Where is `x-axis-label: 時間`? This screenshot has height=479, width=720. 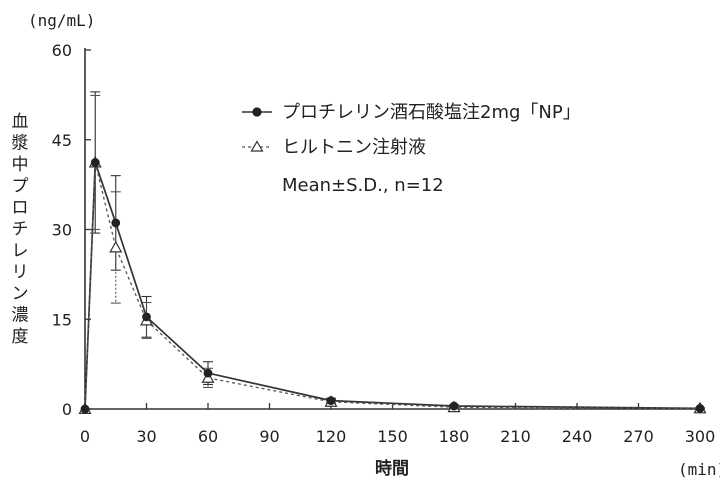 x-axis-label: 時間 is located at coordinates (392, 468).